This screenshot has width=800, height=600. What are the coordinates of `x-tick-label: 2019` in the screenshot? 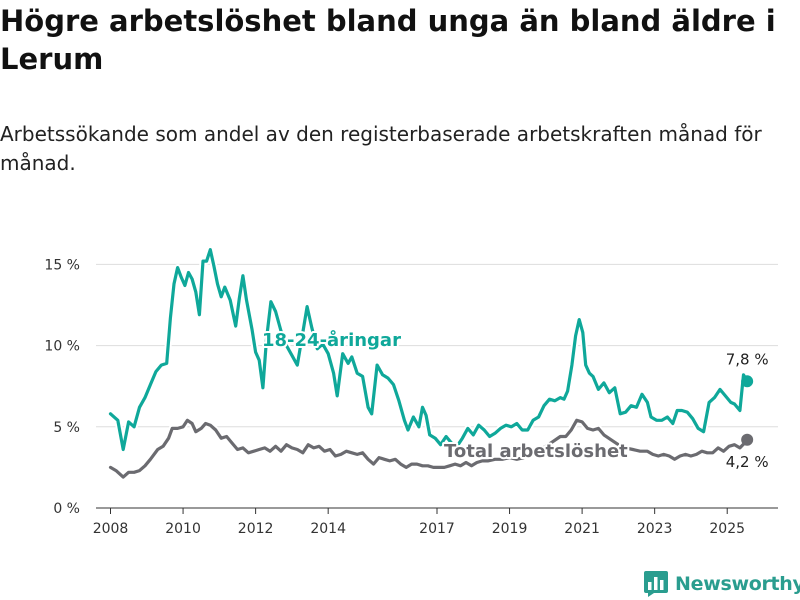 It's located at (510, 529).